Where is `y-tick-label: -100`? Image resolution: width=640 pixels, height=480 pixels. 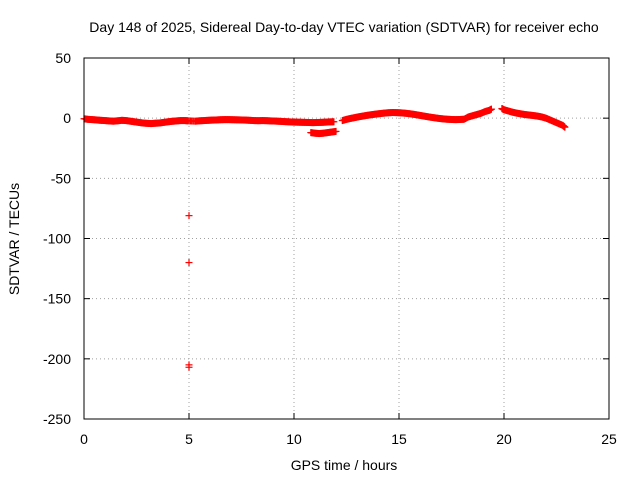
y-tick-label: -100 is located at coordinates (57, 239).